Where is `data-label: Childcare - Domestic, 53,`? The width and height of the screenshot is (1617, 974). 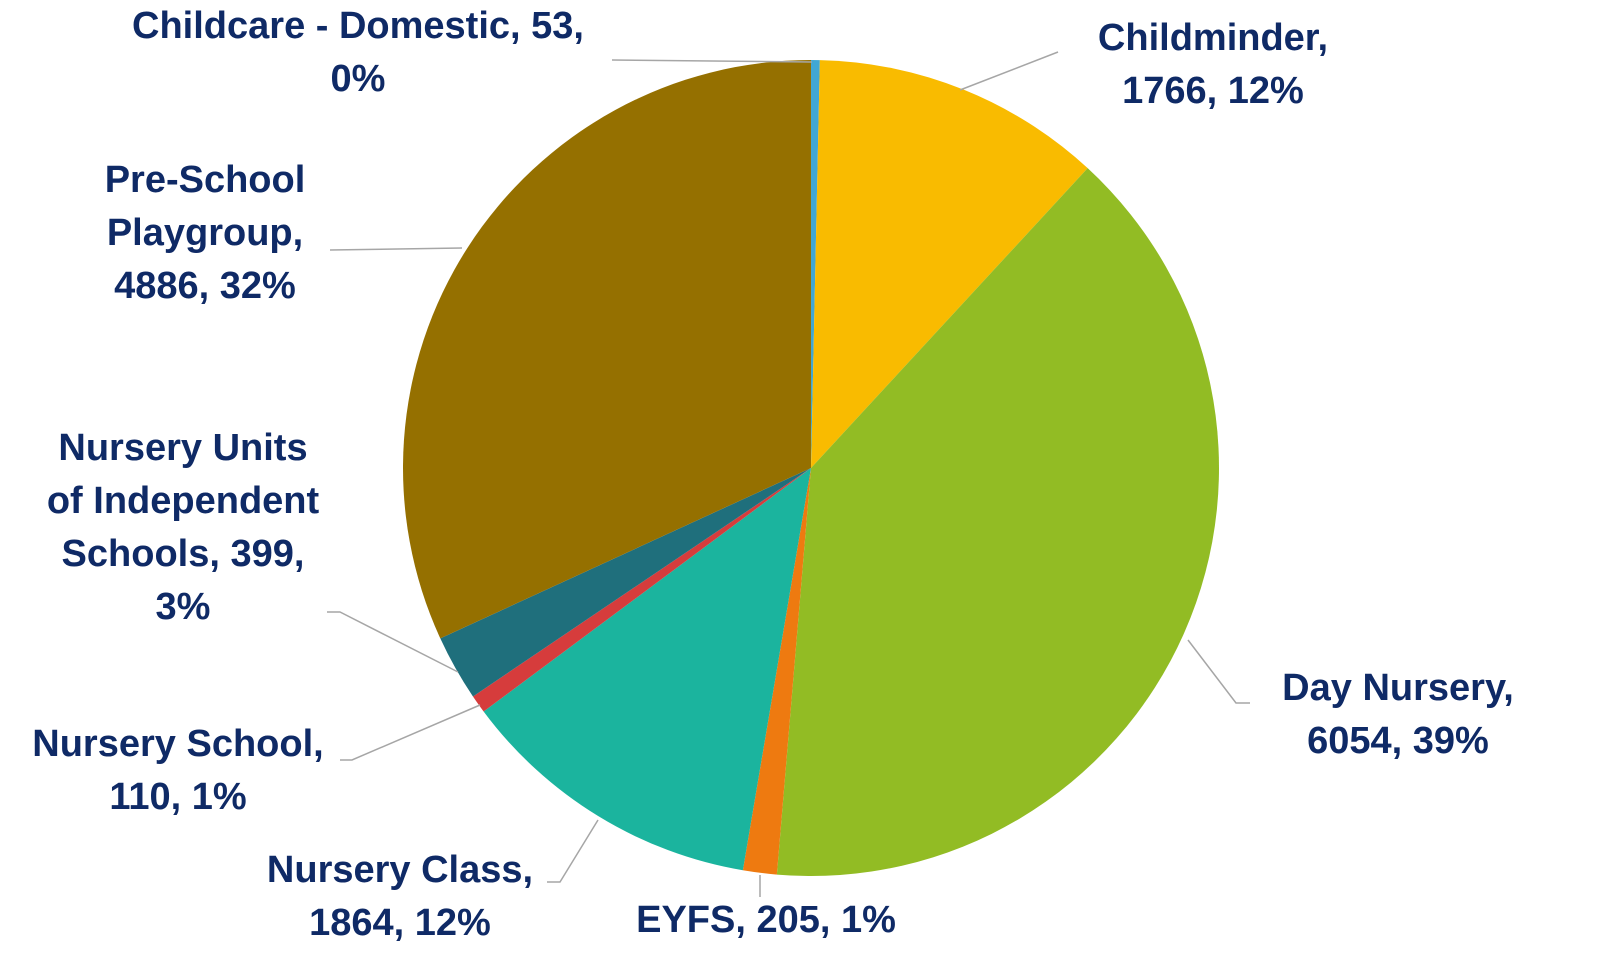 data-label: Childcare - Domestic, 53, is located at coordinates (358, 26).